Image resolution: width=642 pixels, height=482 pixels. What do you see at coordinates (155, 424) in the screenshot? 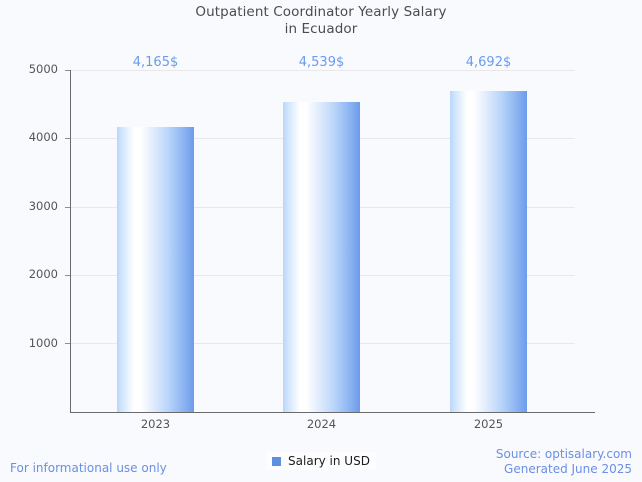
I see `x-axis-label-2023: 2023` at bounding box center [155, 424].